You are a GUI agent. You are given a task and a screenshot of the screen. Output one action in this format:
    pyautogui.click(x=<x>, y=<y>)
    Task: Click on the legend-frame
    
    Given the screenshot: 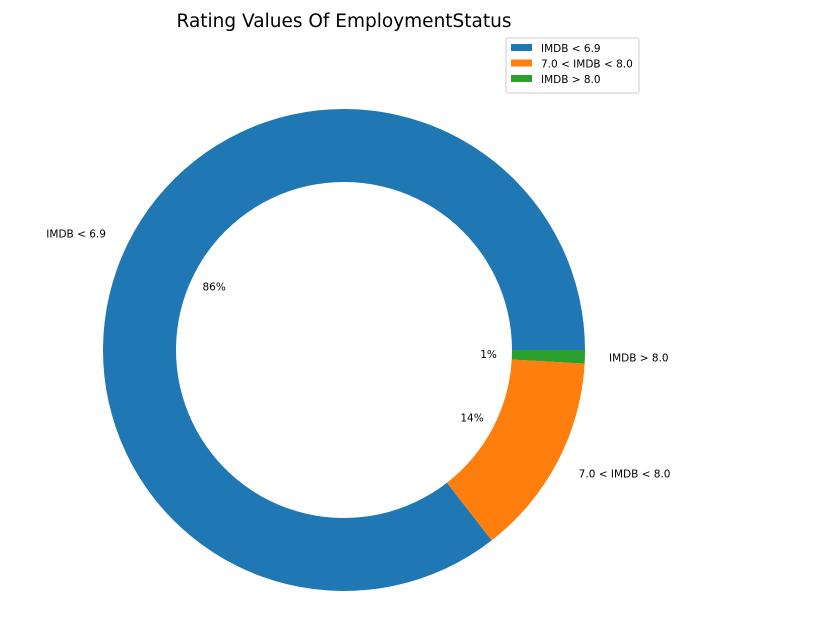 What is the action you would take?
    pyautogui.click(x=572, y=65)
    